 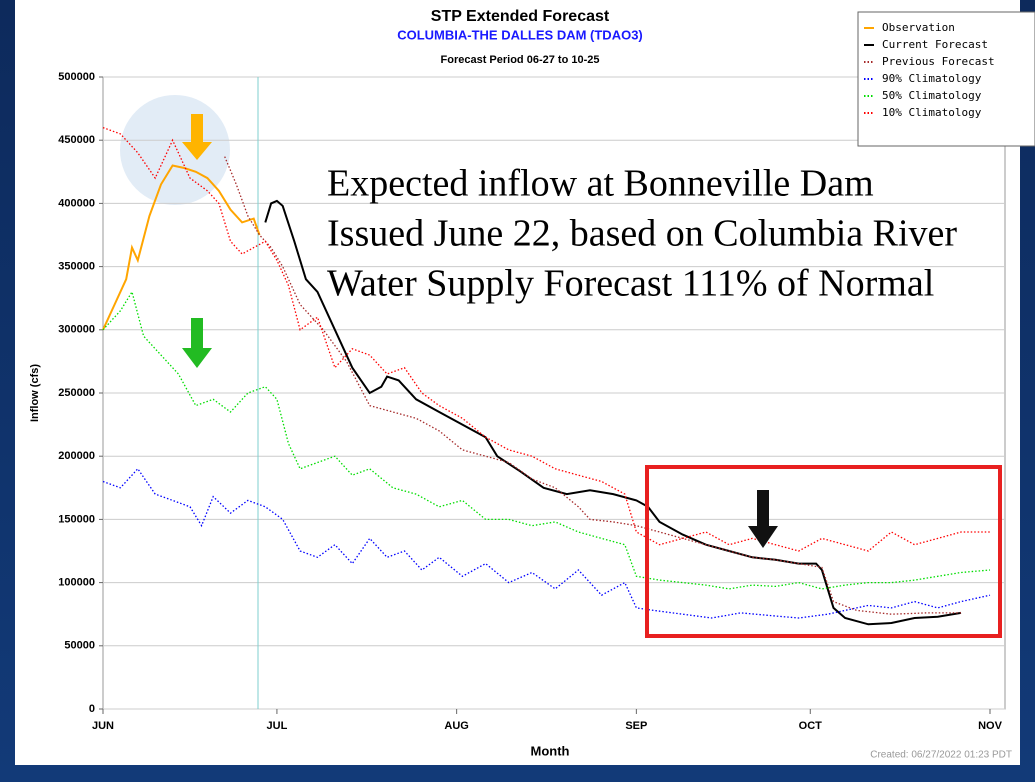 What do you see at coordinates (935, 44) in the screenshot?
I see `legend-label: Current Forecast` at bounding box center [935, 44].